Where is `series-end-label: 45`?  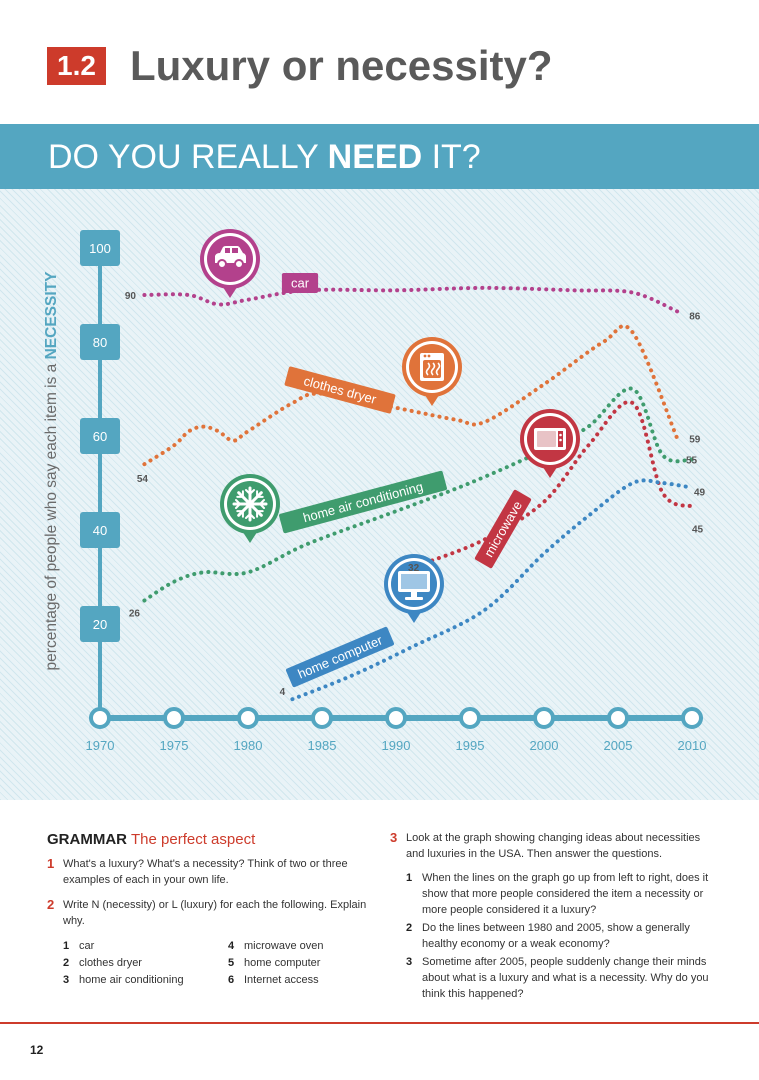
series-end-label: 45 is located at coordinates (698, 530).